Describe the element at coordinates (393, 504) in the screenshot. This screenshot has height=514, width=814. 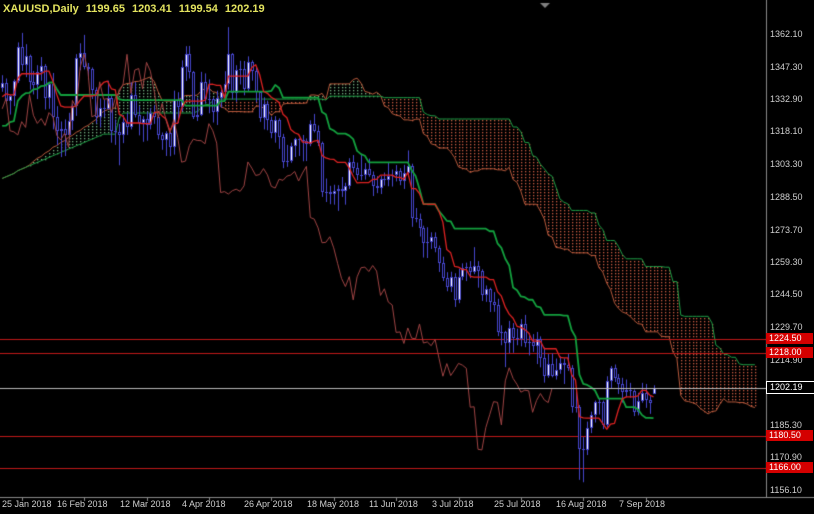
I see `date-tick-label: 11 Jun 2018` at that location.